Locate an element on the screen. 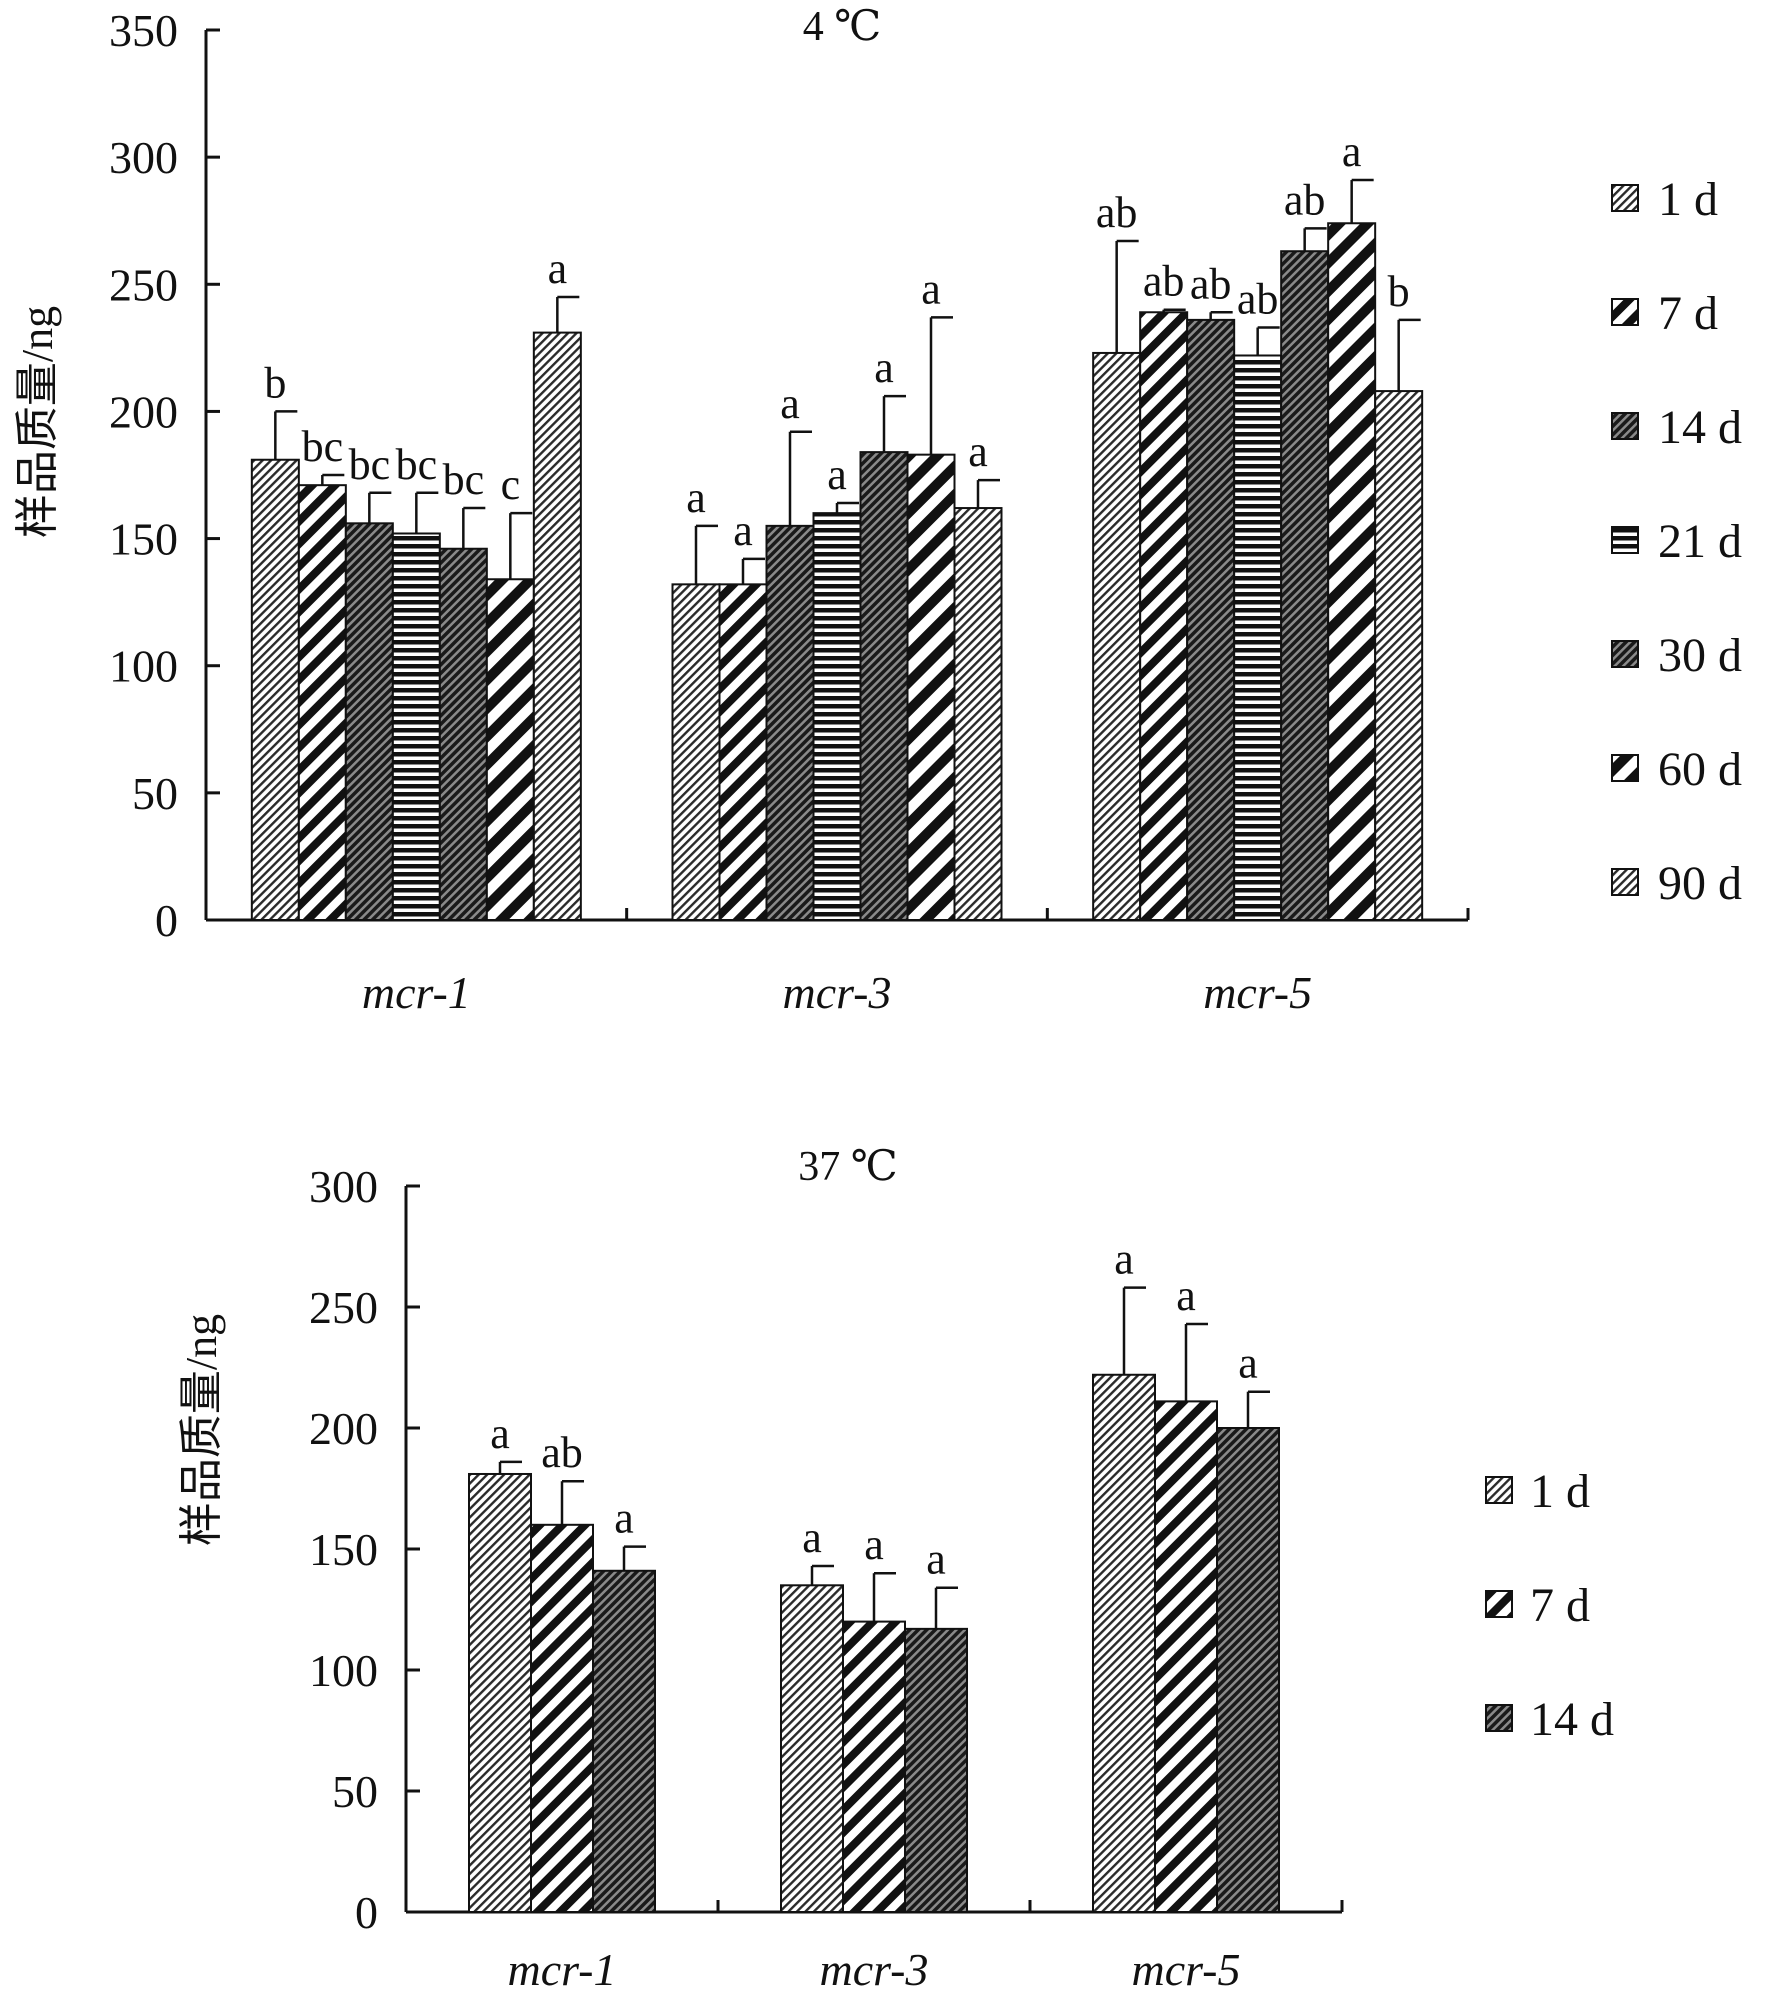 This screenshot has width=1772, height=1994. x-tick-label: mcr-5 is located at coordinates (1257, 992).